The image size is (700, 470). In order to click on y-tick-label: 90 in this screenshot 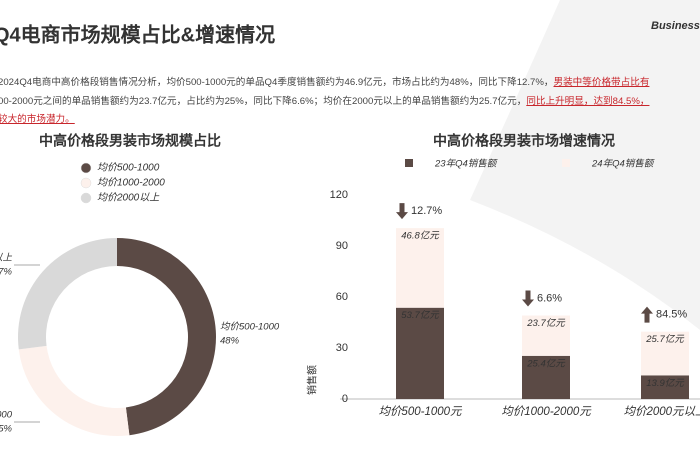, I will do `click(342, 246)`.